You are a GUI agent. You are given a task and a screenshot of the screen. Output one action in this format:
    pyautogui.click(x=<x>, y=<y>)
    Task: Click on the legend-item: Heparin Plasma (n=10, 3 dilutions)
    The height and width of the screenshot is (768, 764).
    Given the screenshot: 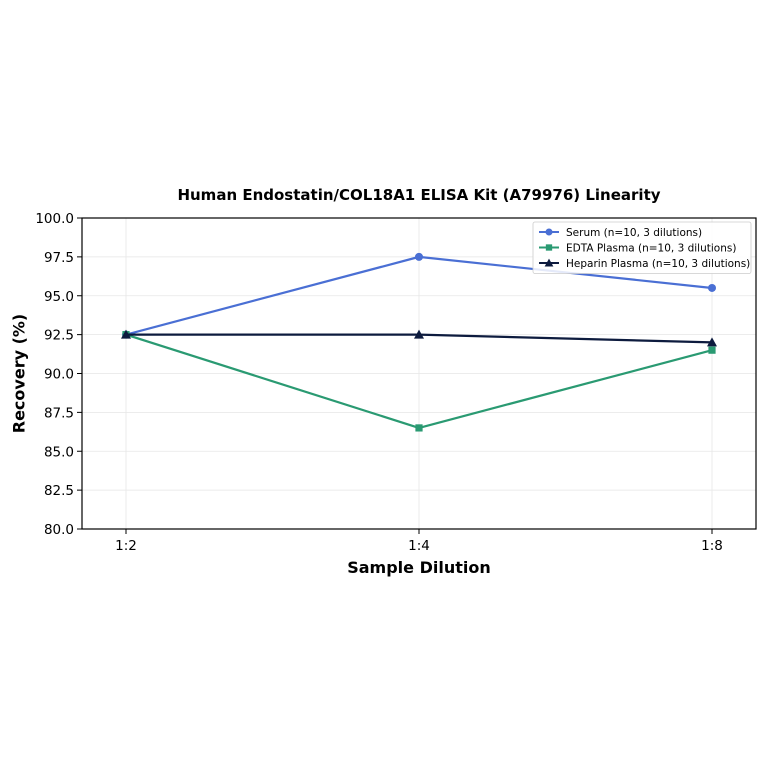 What is the action you would take?
    pyautogui.click(x=644, y=264)
    